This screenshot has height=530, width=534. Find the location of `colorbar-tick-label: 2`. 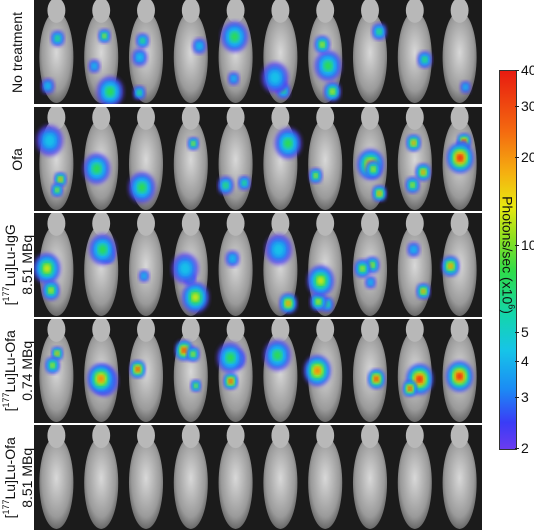

colorbar-tick-label: 2 is located at coordinates (525, 448).